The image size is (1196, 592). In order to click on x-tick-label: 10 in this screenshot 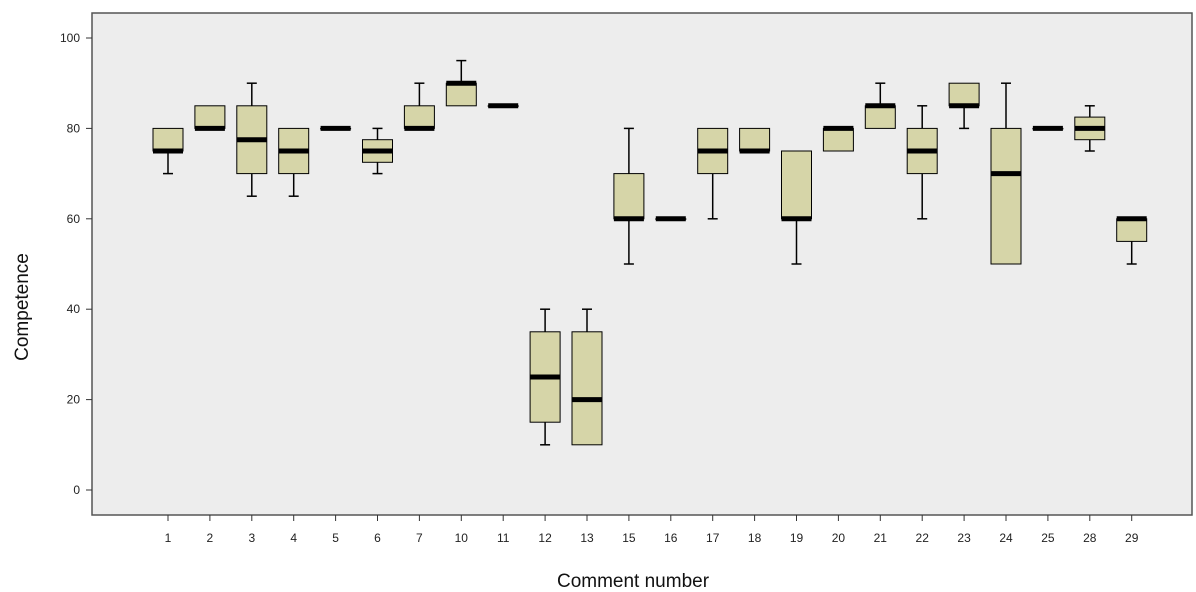, I will do `click(462, 538)`.